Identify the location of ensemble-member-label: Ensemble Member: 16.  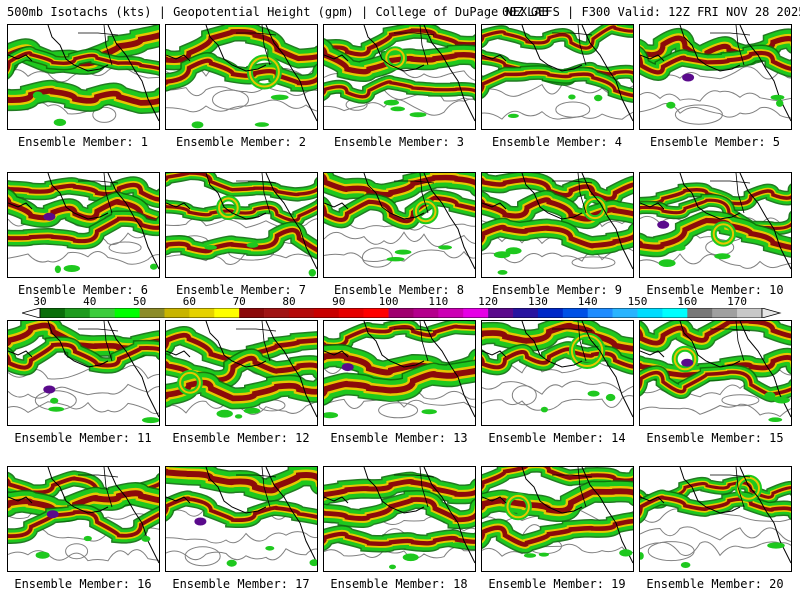
(83, 584).